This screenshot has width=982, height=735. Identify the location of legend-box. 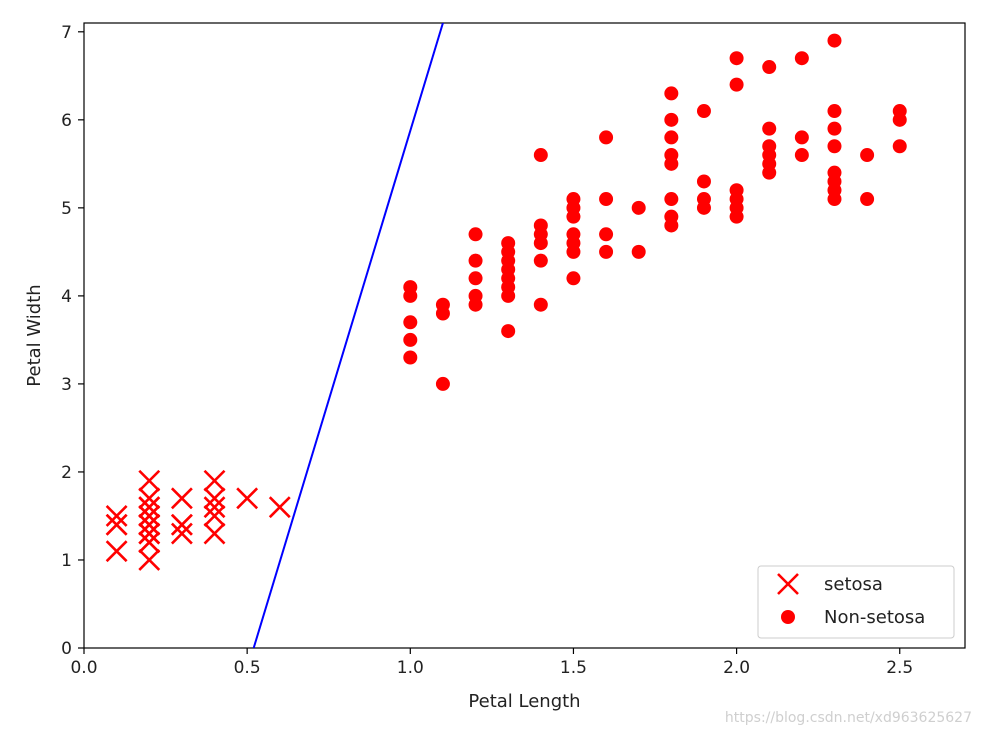
(856, 602).